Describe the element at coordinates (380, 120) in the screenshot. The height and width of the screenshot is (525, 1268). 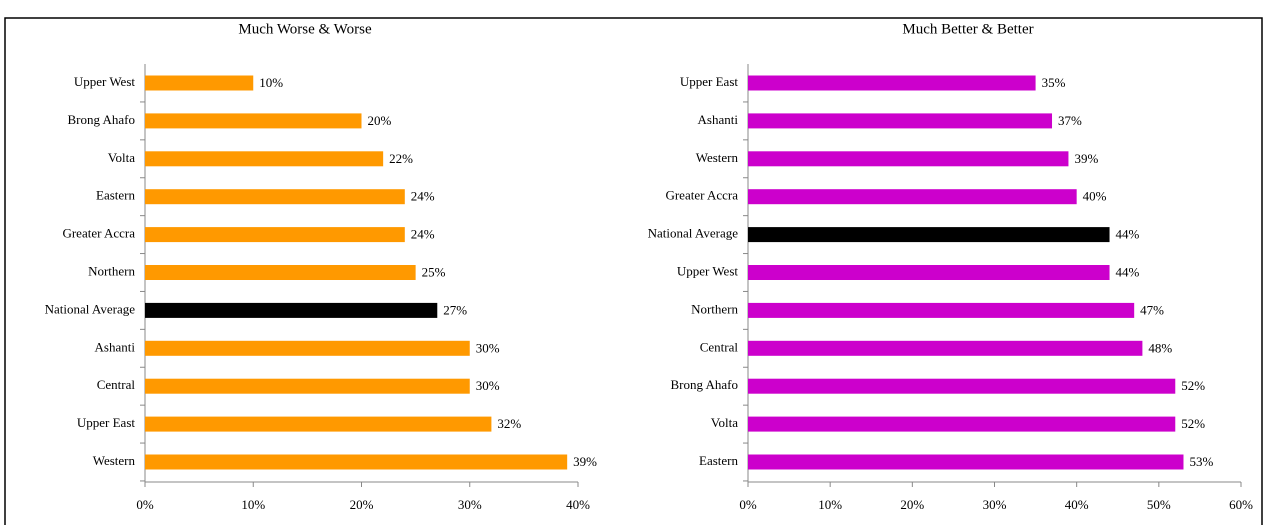
I see `value-label: 20%` at that location.